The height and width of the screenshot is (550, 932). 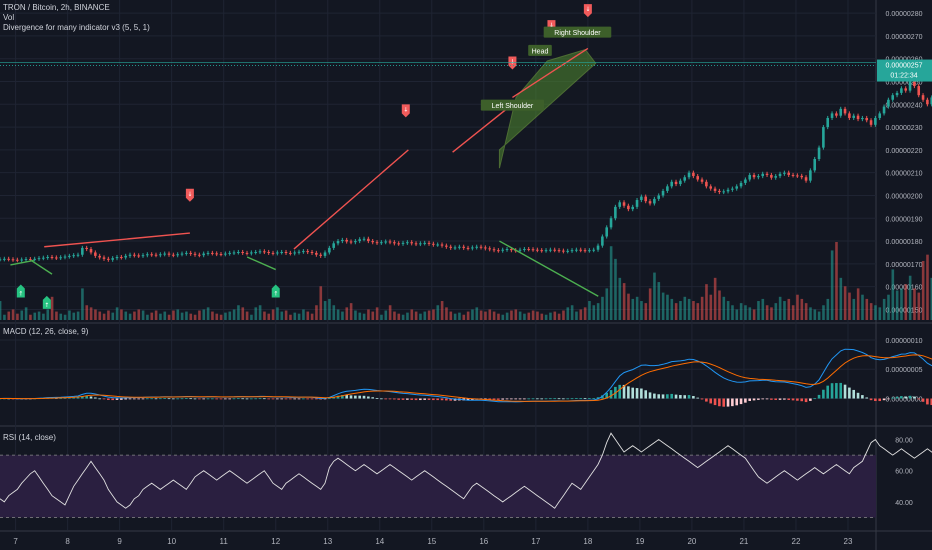 I want to click on rsi-y-tick-label: 60.00, so click(x=904, y=472).